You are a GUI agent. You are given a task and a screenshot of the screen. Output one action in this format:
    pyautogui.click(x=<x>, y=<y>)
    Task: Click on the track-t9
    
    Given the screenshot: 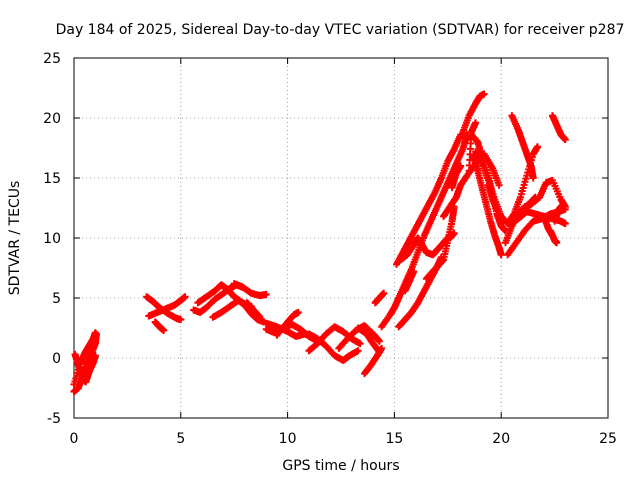 What is the action you would take?
    pyautogui.click(x=238, y=311)
    